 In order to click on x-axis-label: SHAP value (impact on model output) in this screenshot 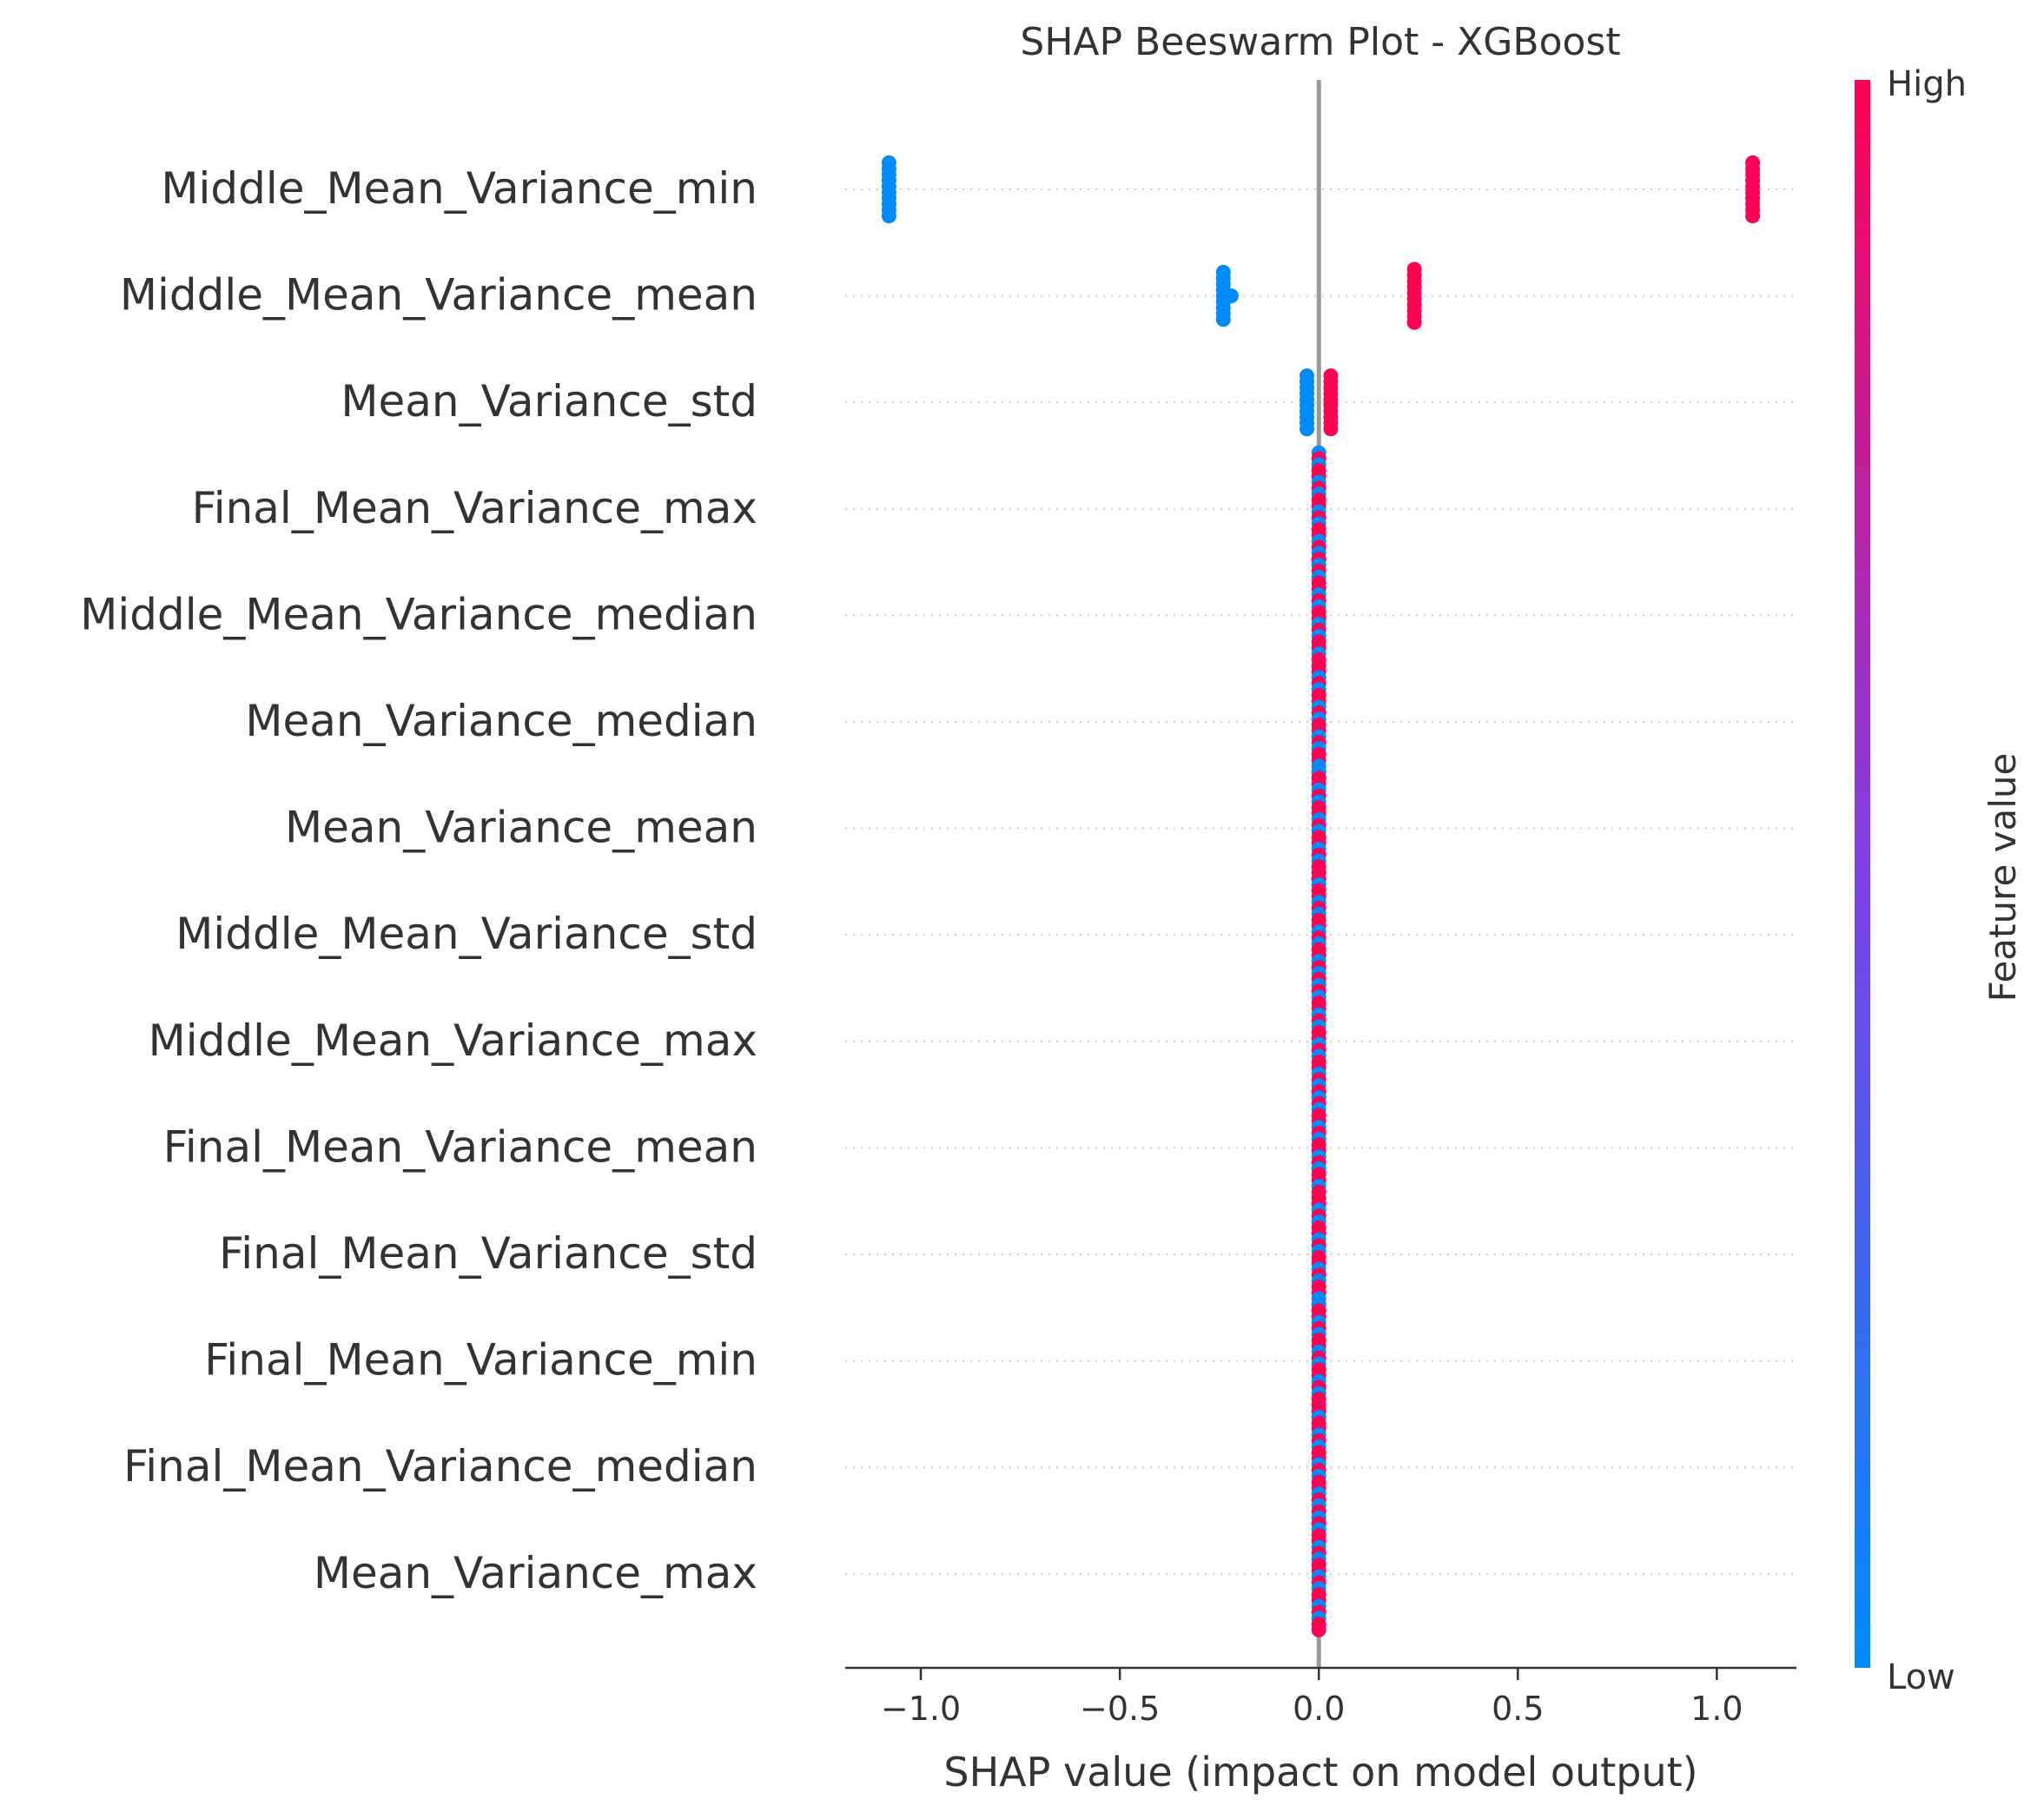, I will do `click(1320, 1772)`.